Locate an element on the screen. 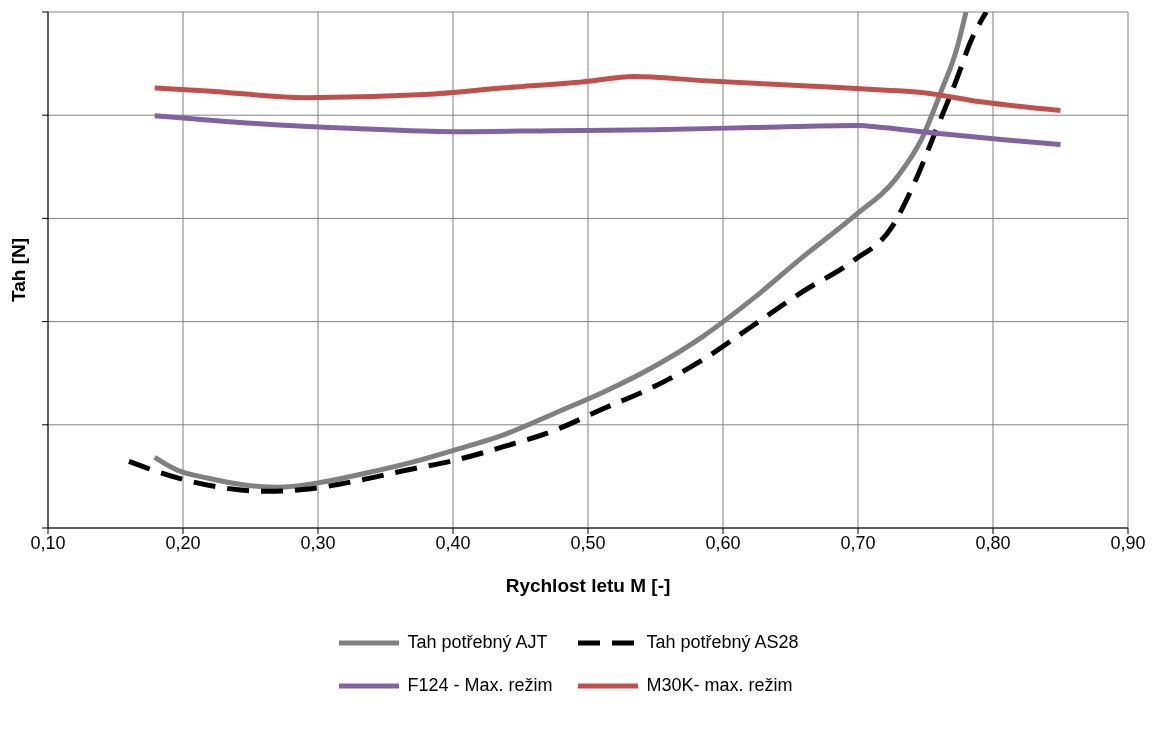 This screenshot has height=738, width=1160. x-tick-label: 0,30 is located at coordinates (318, 542).